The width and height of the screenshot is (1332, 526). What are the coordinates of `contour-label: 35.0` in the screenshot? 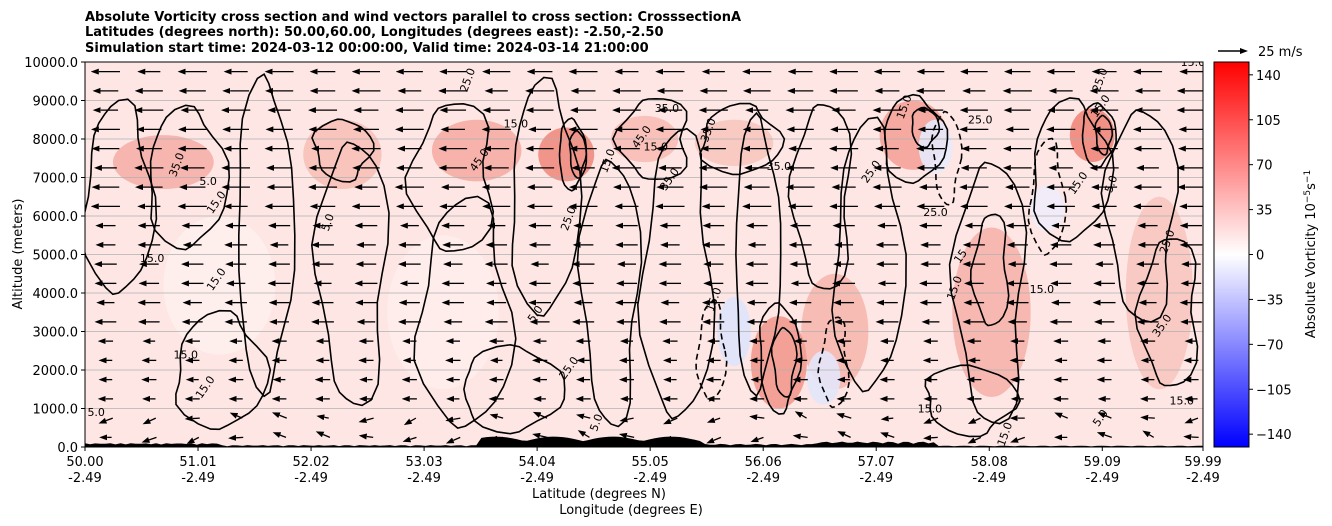 It's located at (779, 166).